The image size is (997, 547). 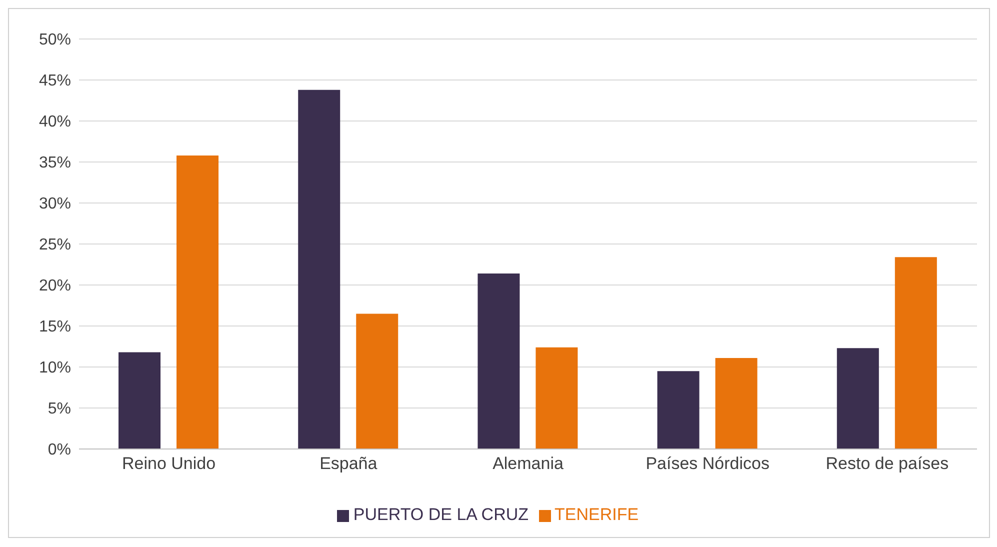 I want to click on x-tick-label: Resto de países, so click(x=887, y=464).